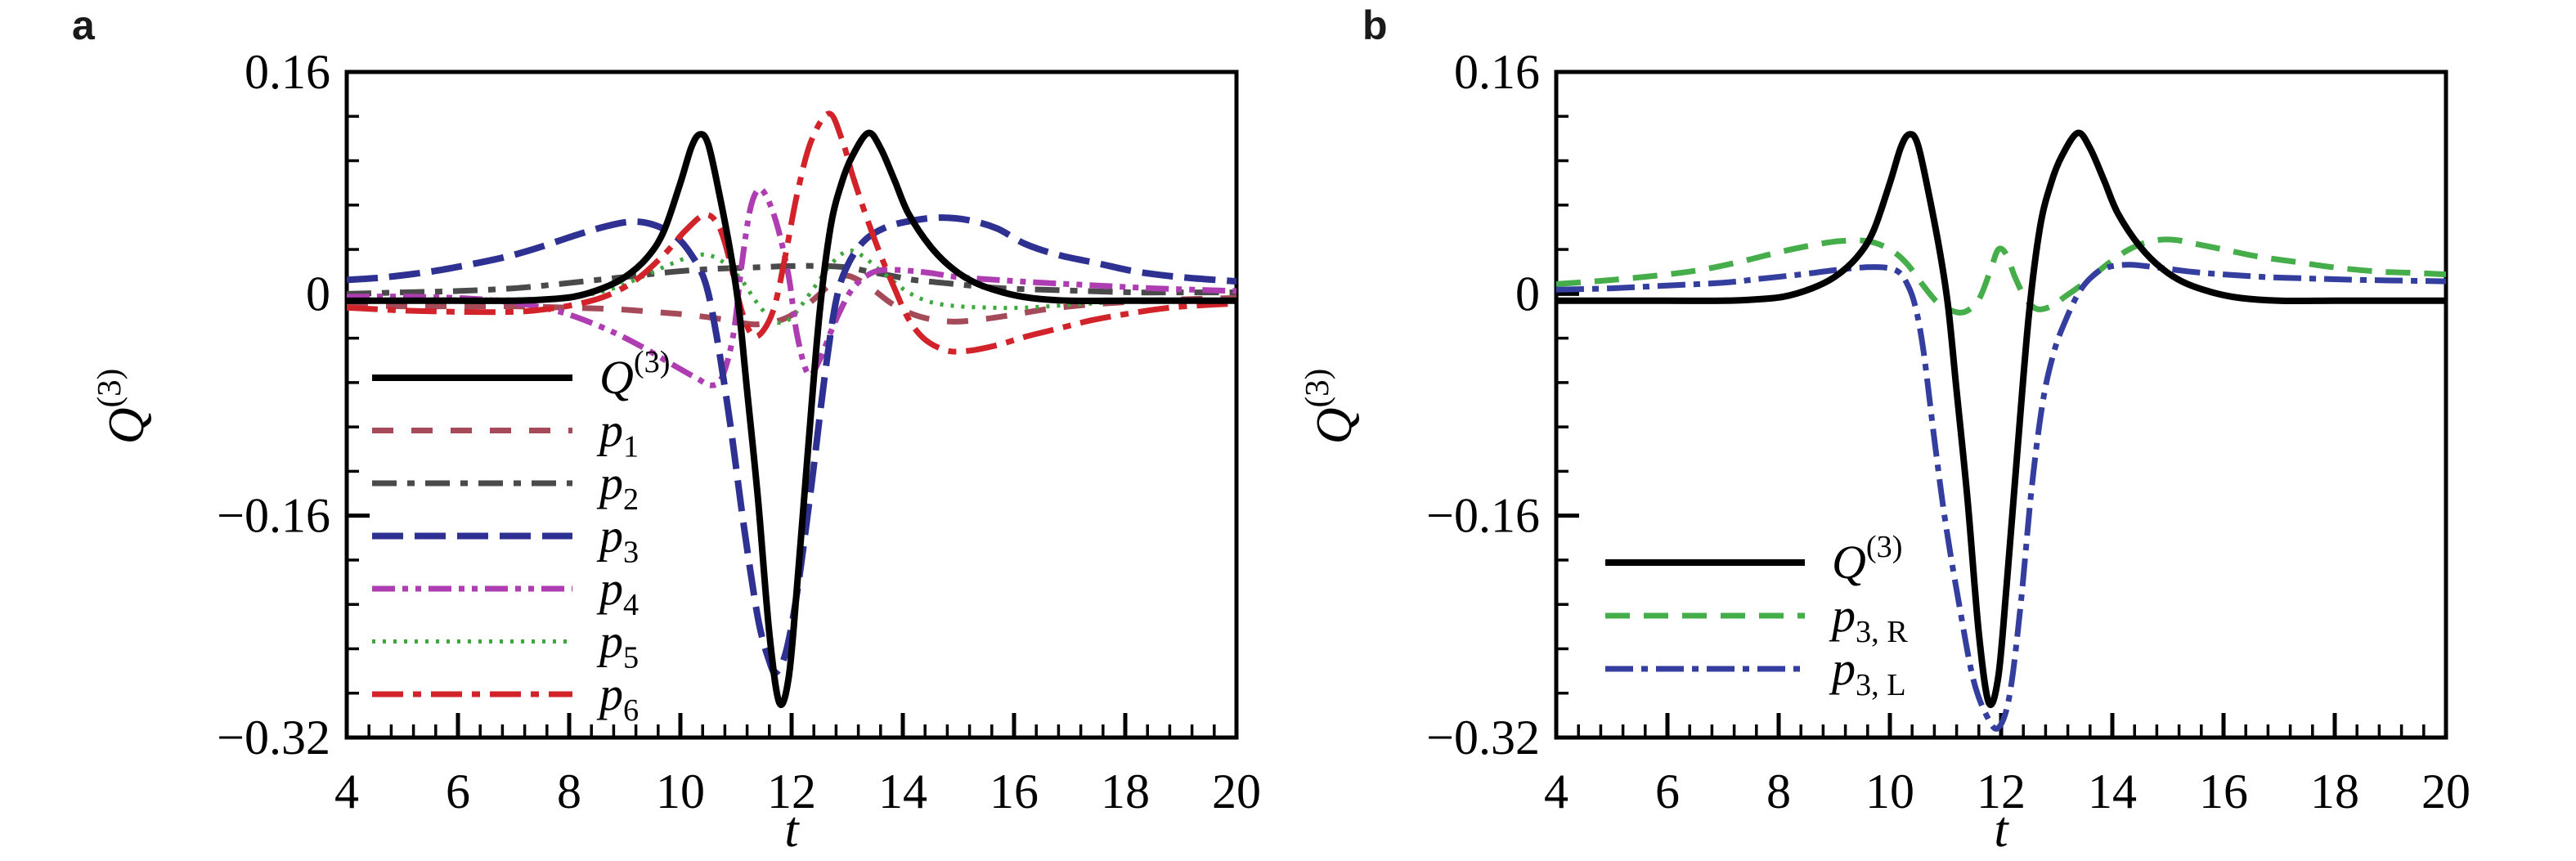 This screenshot has width=2576, height=861. What do you see at coordinates (83, 25) in the screenshot?
I see `panel-a-label: a` at bounding box center [83, 25].